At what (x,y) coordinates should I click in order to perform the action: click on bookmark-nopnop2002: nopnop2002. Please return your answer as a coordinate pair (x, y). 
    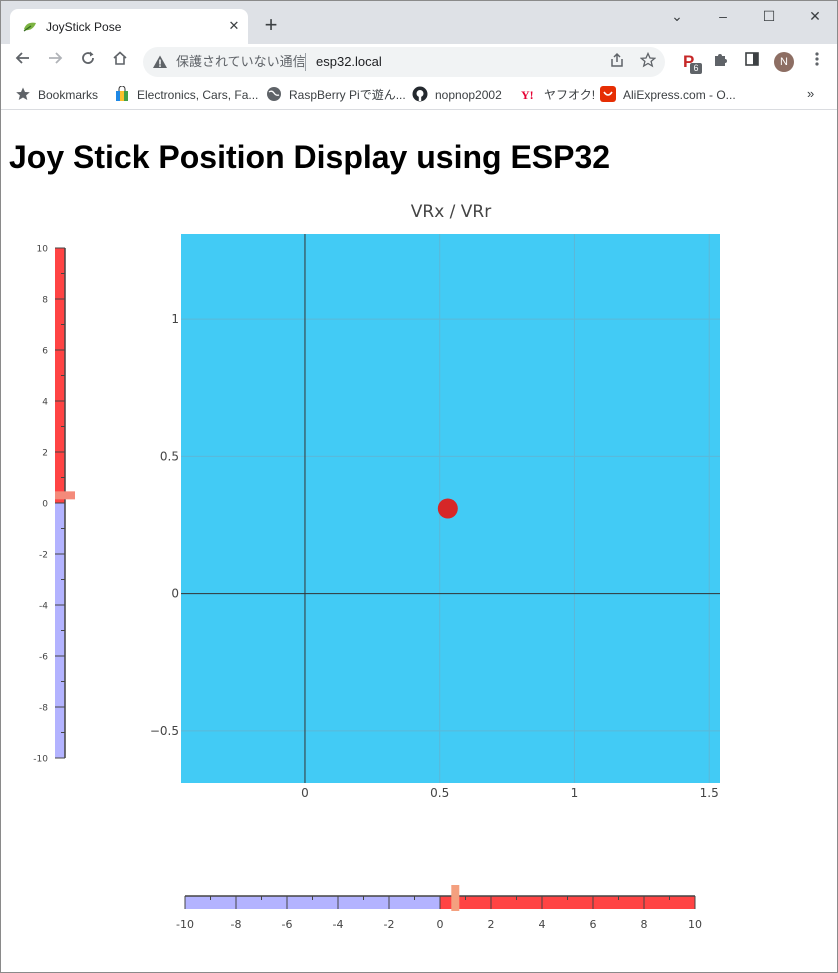
    Looking at the image, I should click on (457, 95).